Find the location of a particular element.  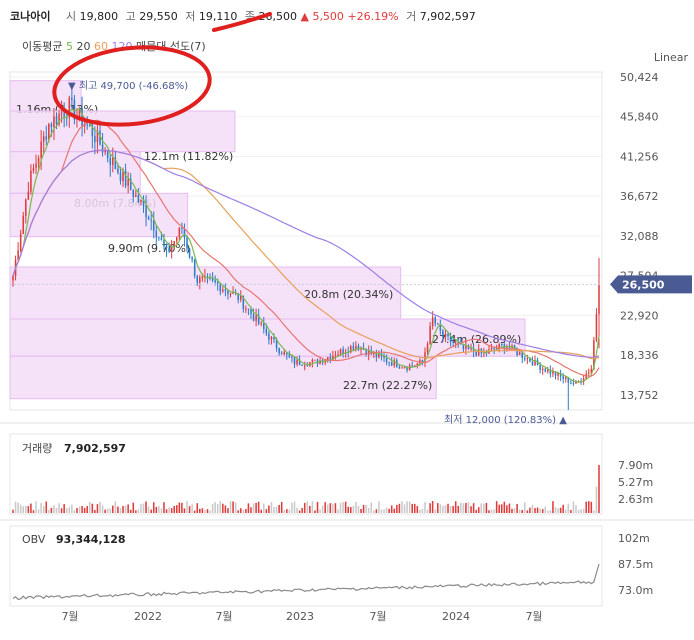

obv-axis-label: 102m is located at coordinates (634, 538).